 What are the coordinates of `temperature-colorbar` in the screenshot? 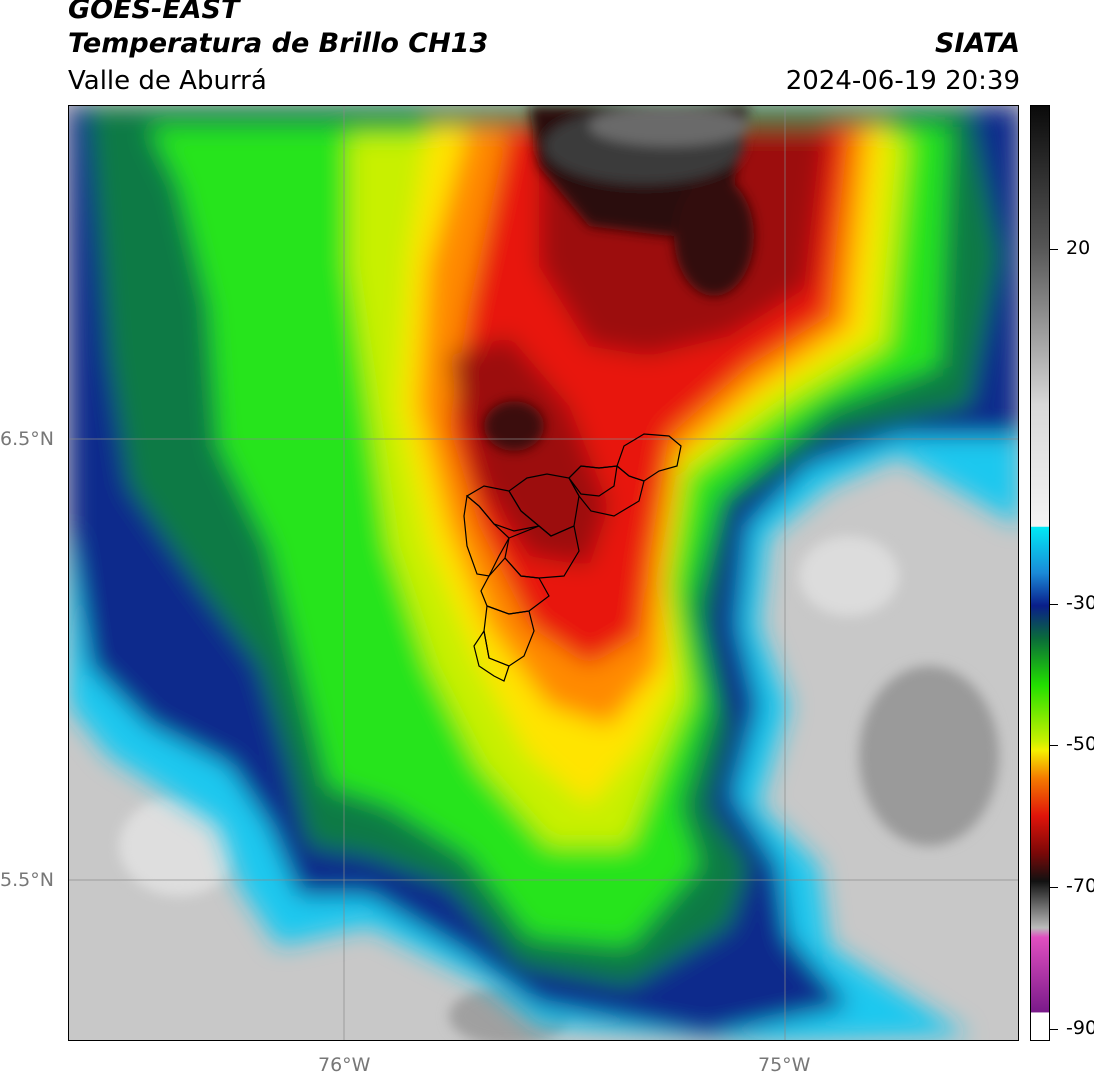 It's located at (1040, 573).